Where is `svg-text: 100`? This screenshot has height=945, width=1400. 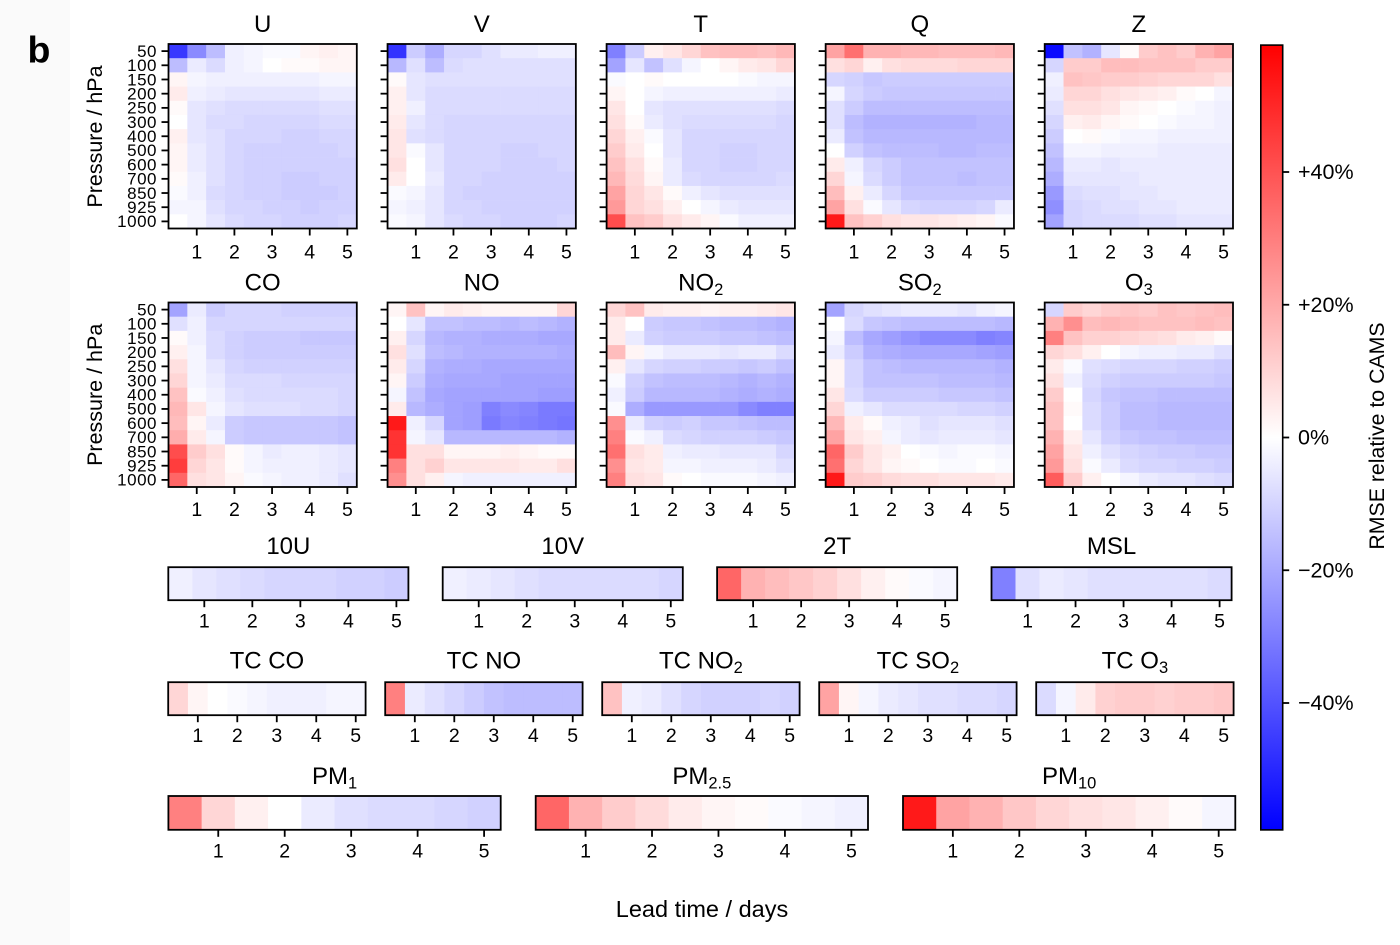 svg-text: 100 is located at coordinates (142, 324).